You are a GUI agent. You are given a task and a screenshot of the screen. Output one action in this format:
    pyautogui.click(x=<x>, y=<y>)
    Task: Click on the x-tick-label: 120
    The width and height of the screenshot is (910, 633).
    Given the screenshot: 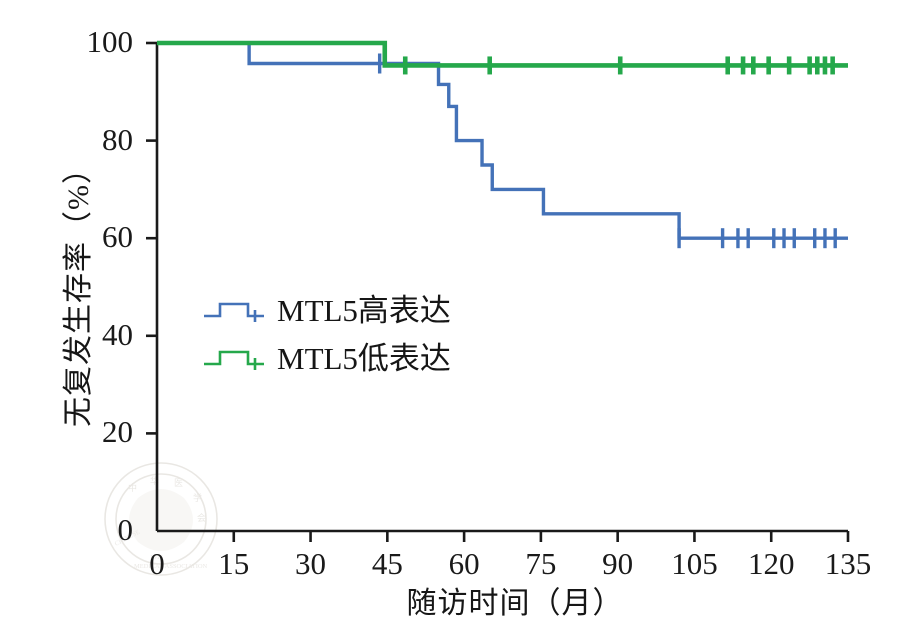 What is the action you would take?
    pyautogui.click(x=771, y=563)
    